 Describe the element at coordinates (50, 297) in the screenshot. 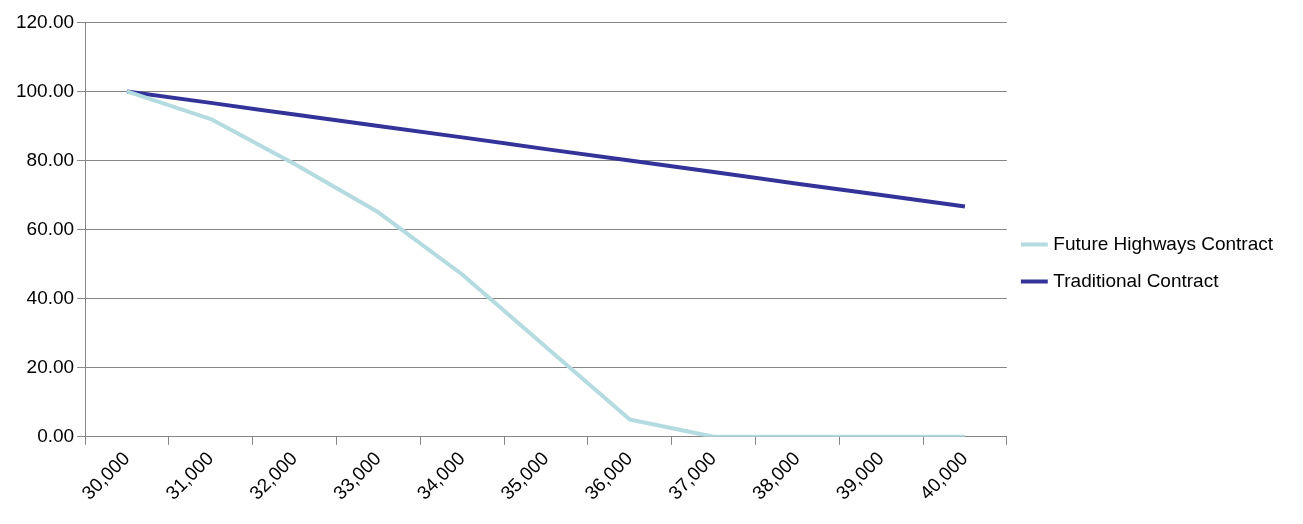

I see `y-tick-label: 40.00` at that location.